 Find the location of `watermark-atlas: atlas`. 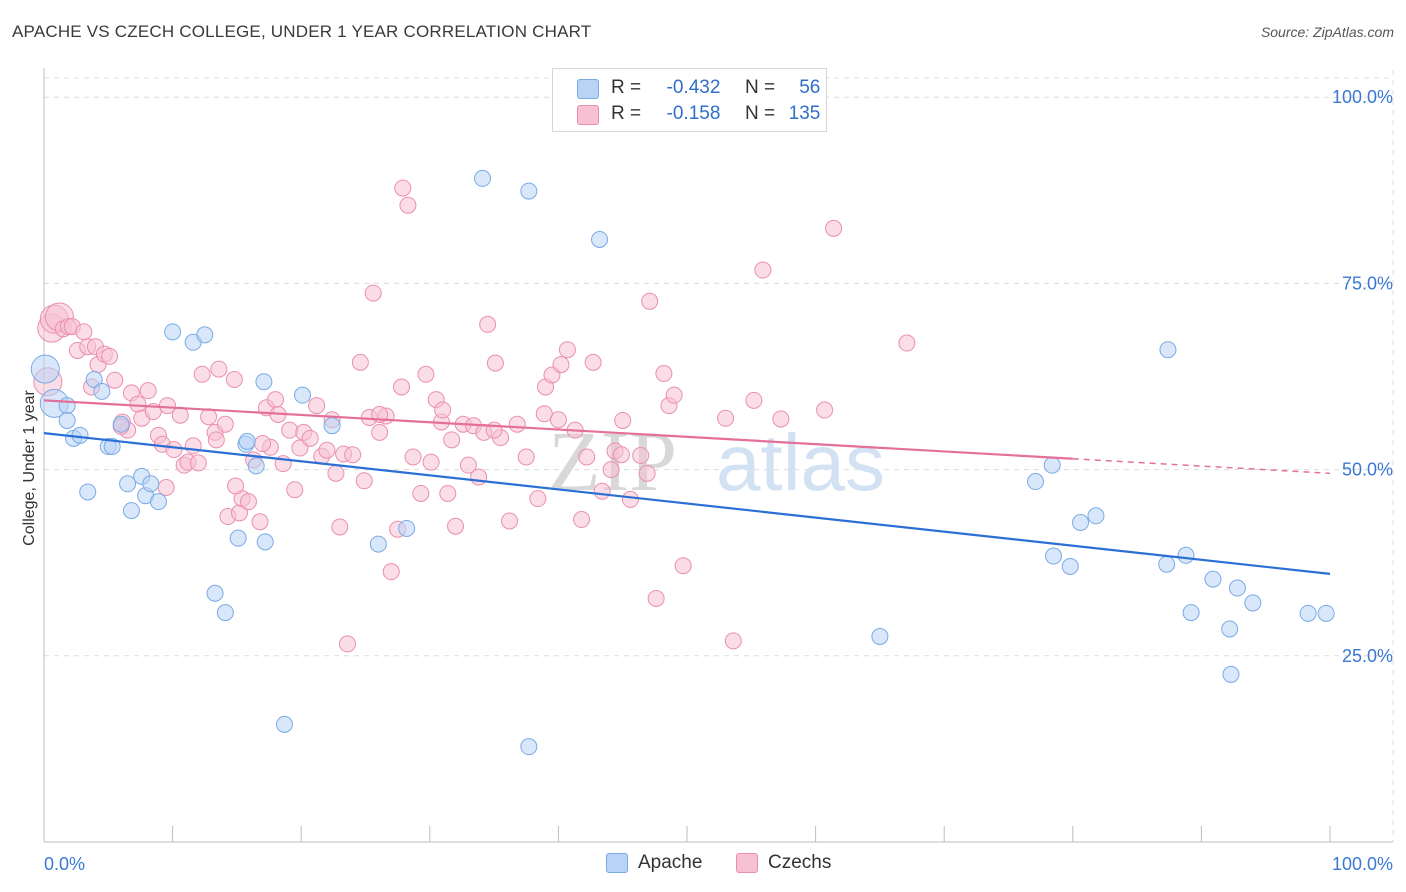

watermark-atlas: atlas is located at coordinates (800, 462).